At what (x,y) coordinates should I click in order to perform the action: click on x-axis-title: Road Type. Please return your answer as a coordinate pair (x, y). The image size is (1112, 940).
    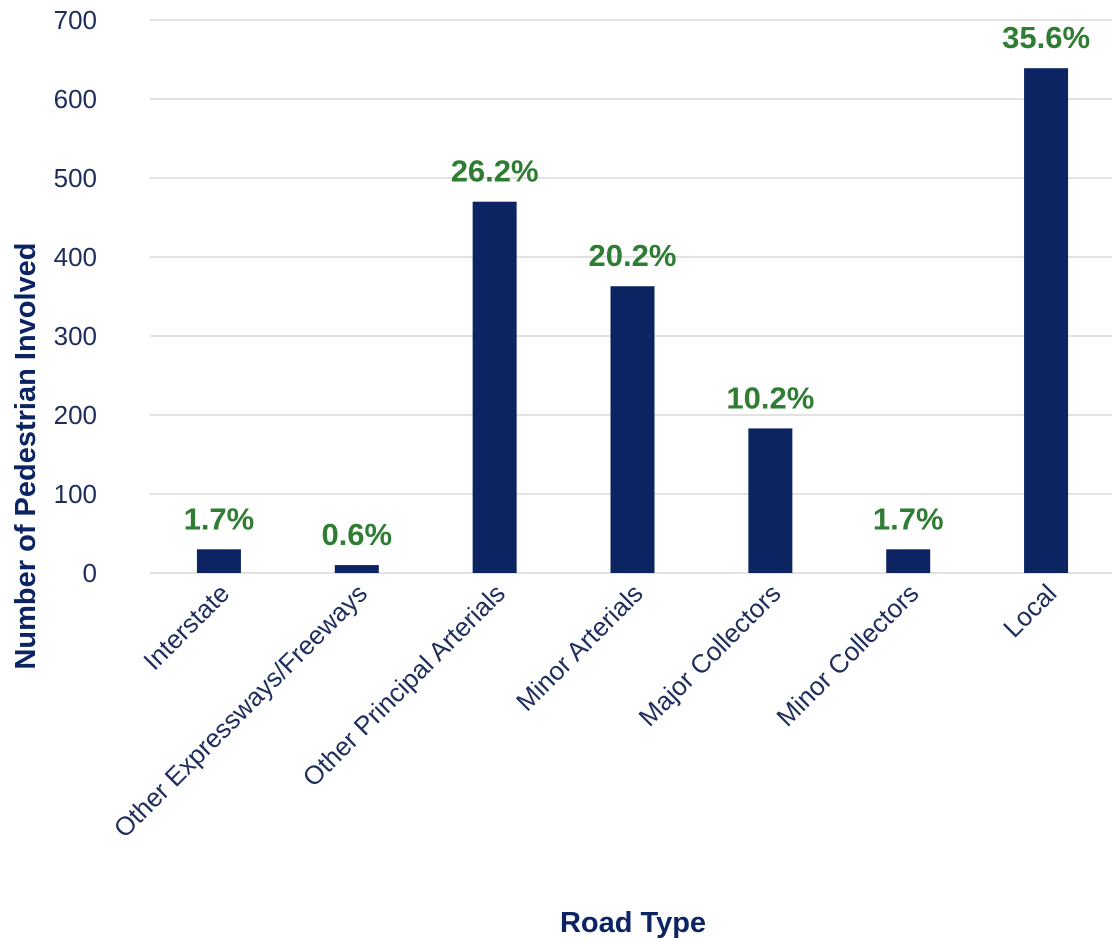
    Looking at the image, I should click on (633, 923).